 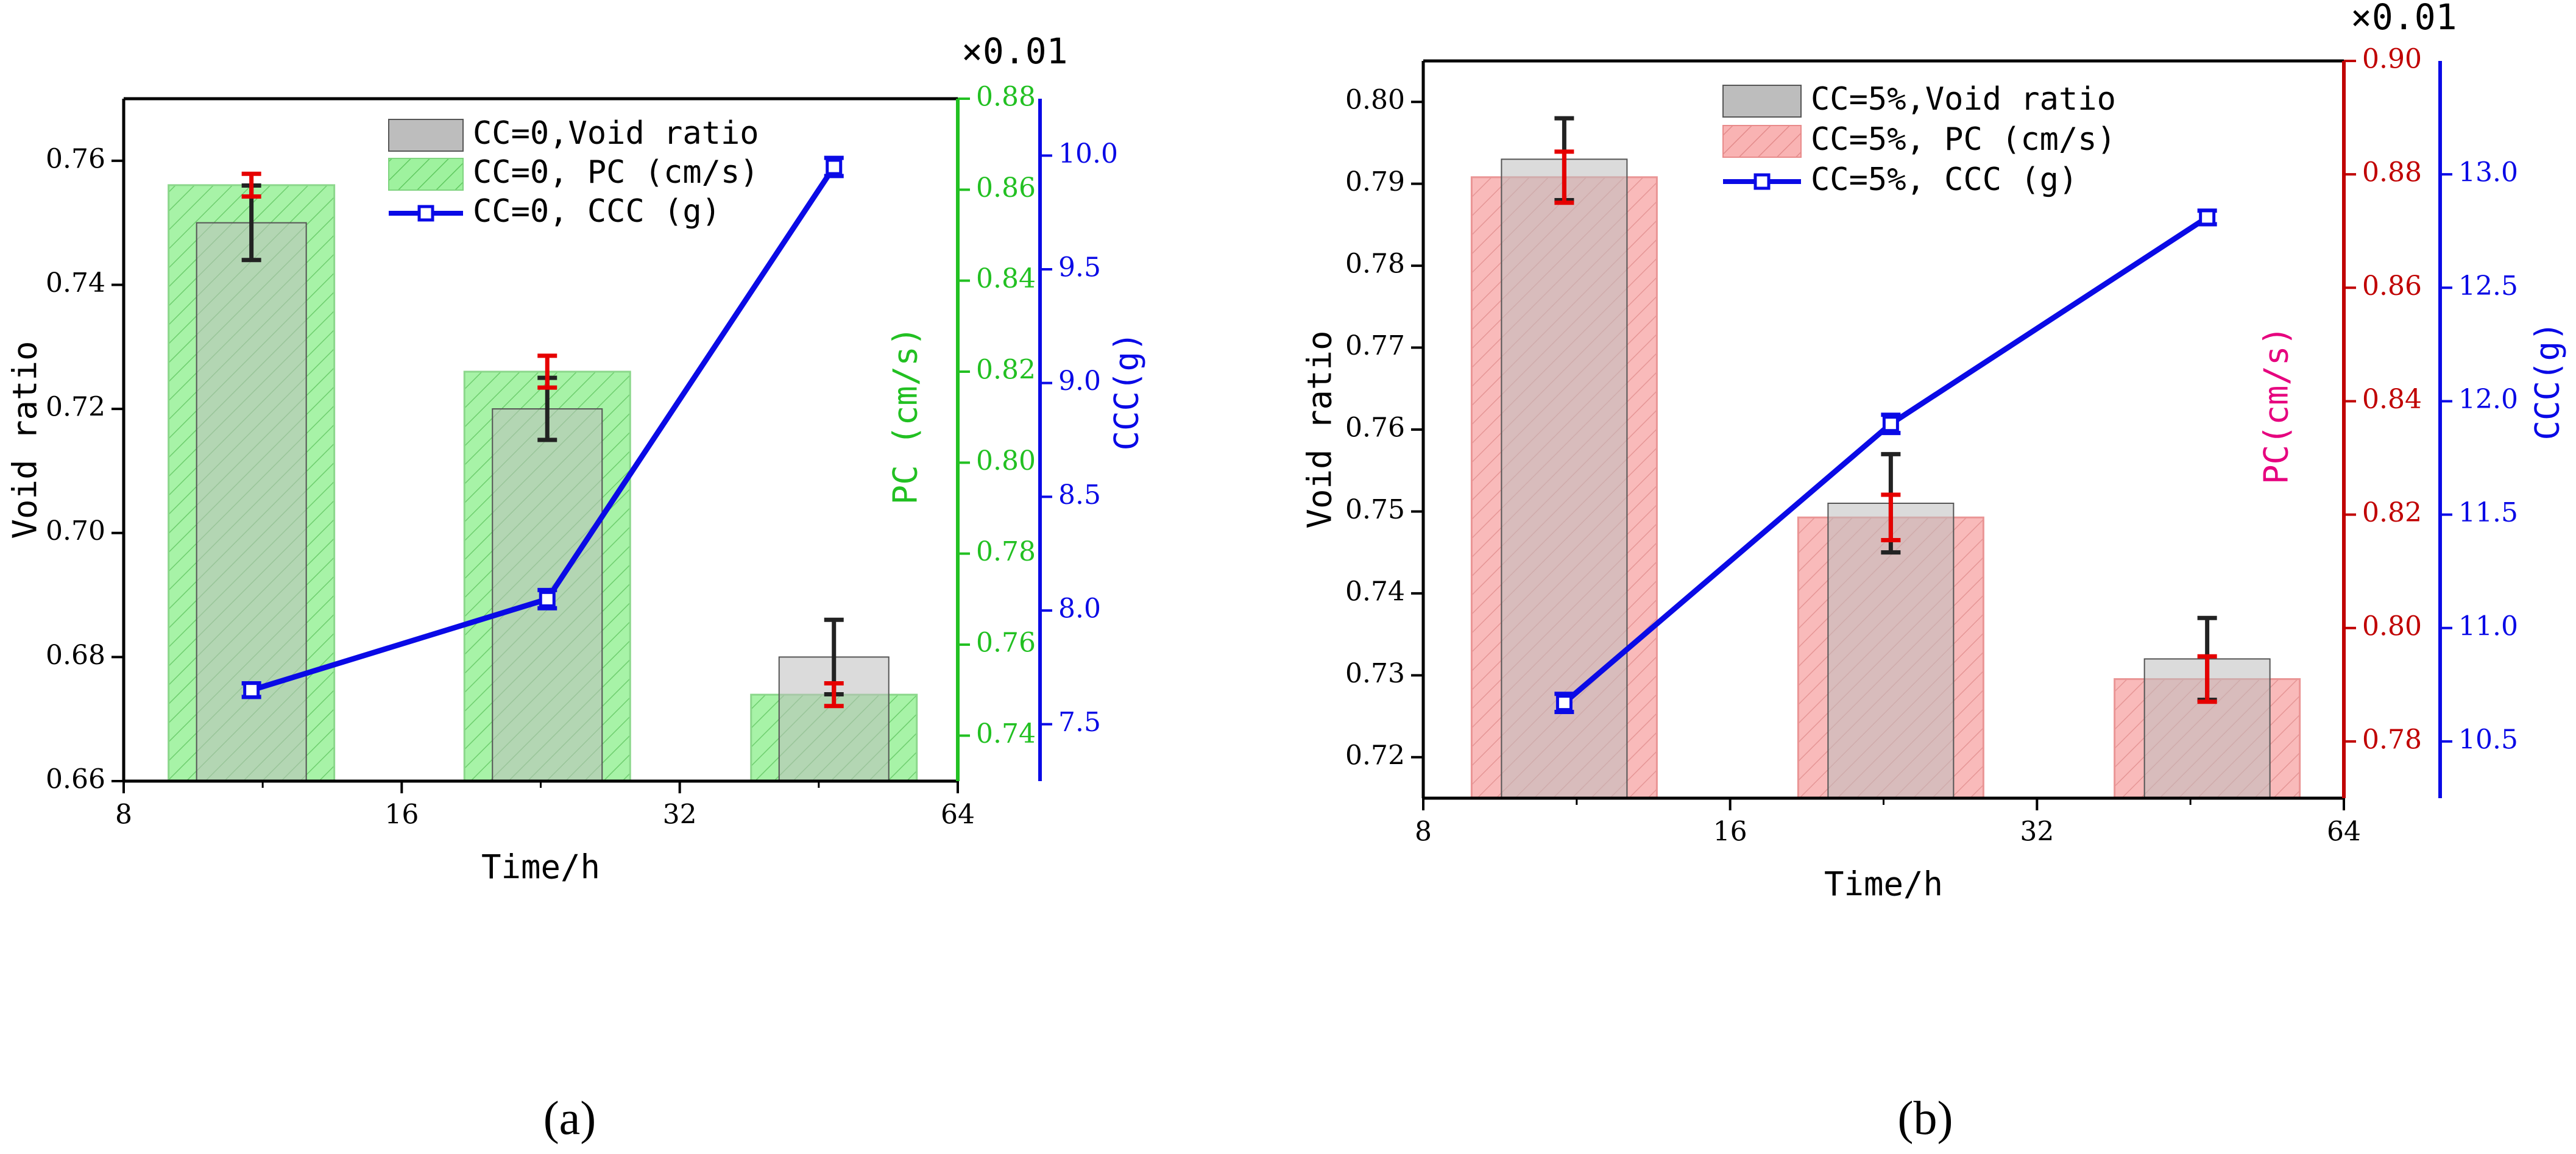 What do you see at coordinates (1006, 643) in the screenshot?
I see `pc-y-tick-label: 0.76` at bounding box center [1006, 643].